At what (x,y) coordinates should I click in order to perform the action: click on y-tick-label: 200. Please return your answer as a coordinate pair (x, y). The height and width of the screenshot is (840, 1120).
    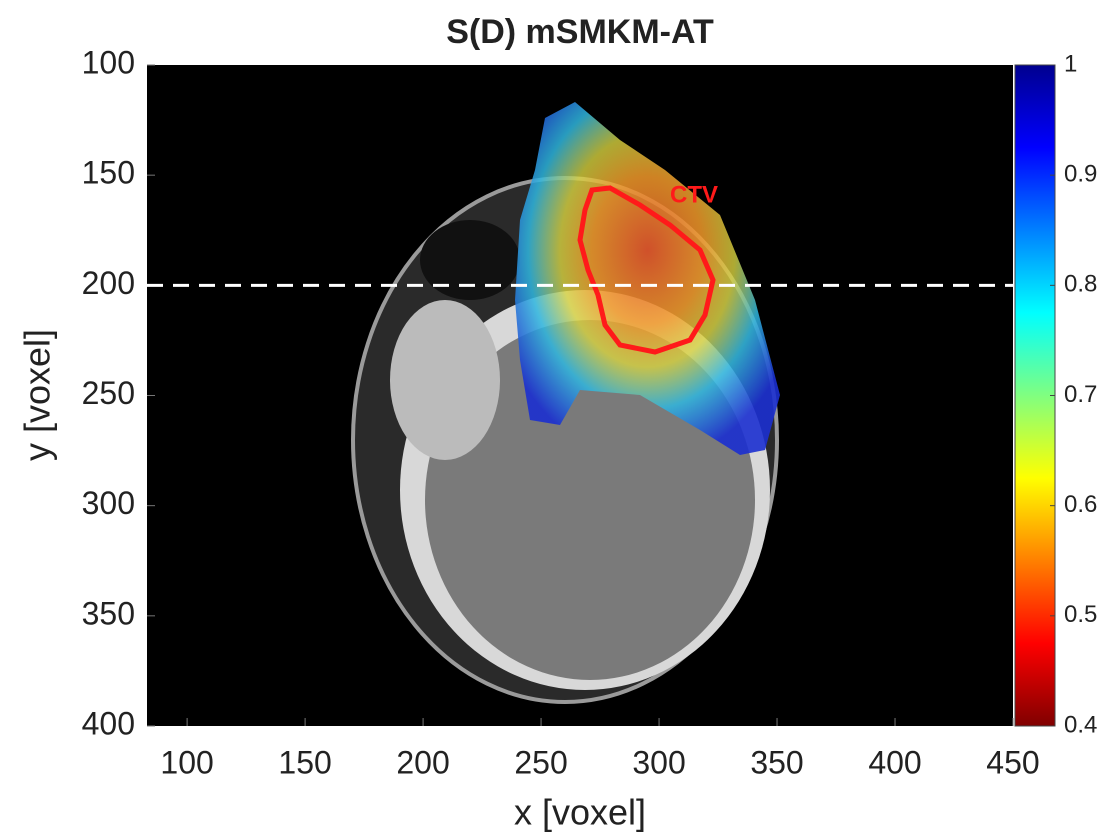
    Looking at the image, I should click on (108, 283).